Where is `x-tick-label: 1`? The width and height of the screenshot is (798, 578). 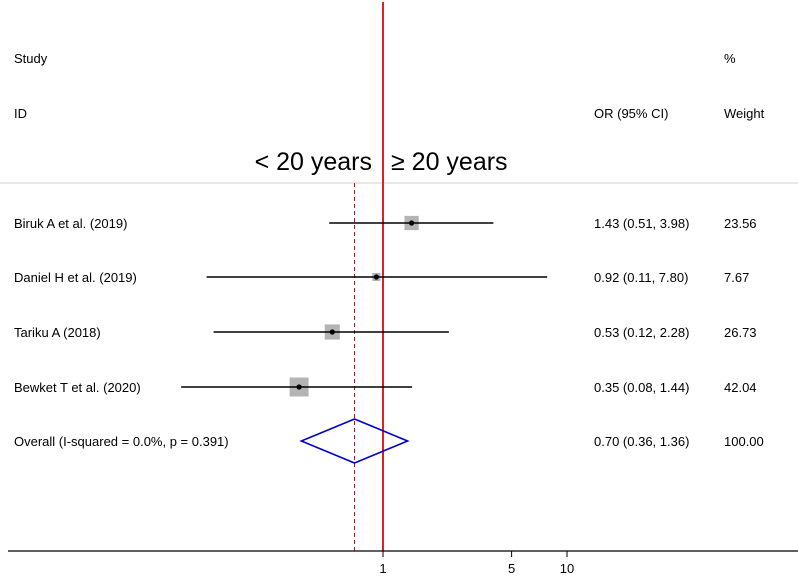
x-tick-label: 1 is located at coordinates (382, 568).